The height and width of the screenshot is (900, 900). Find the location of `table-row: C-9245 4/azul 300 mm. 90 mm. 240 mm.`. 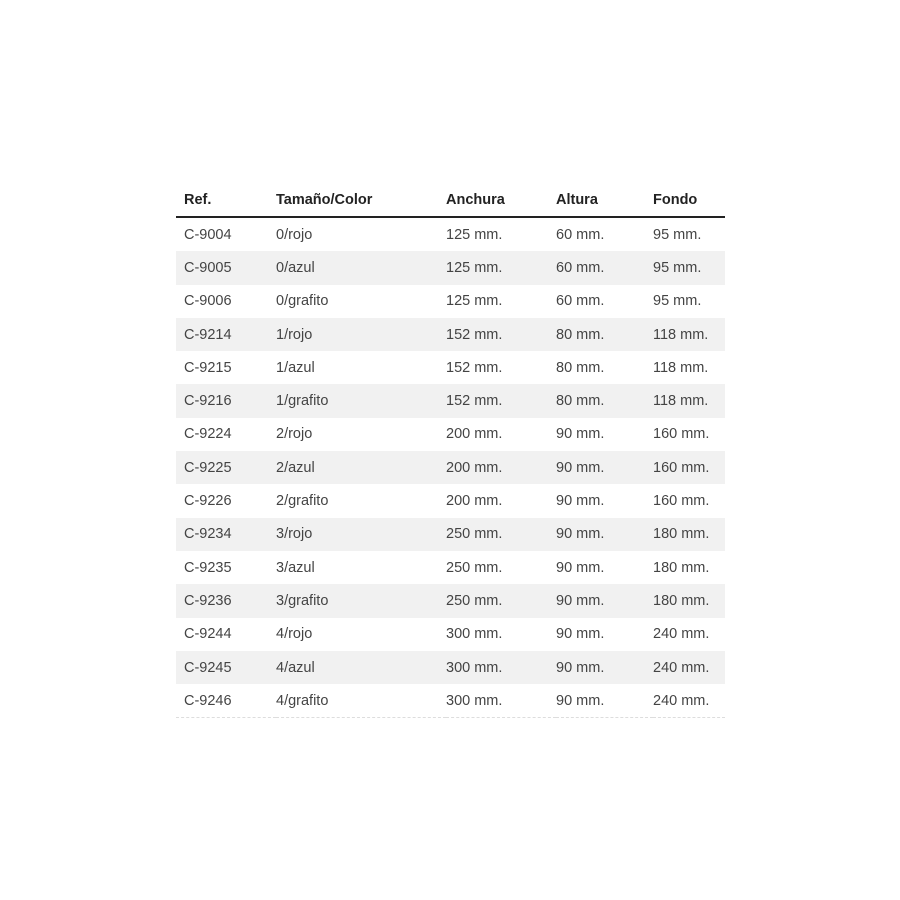

table-row: C-9245 4/azul 300 mm. 90 mm. 240 mm. is located at coordinates (450, 667).